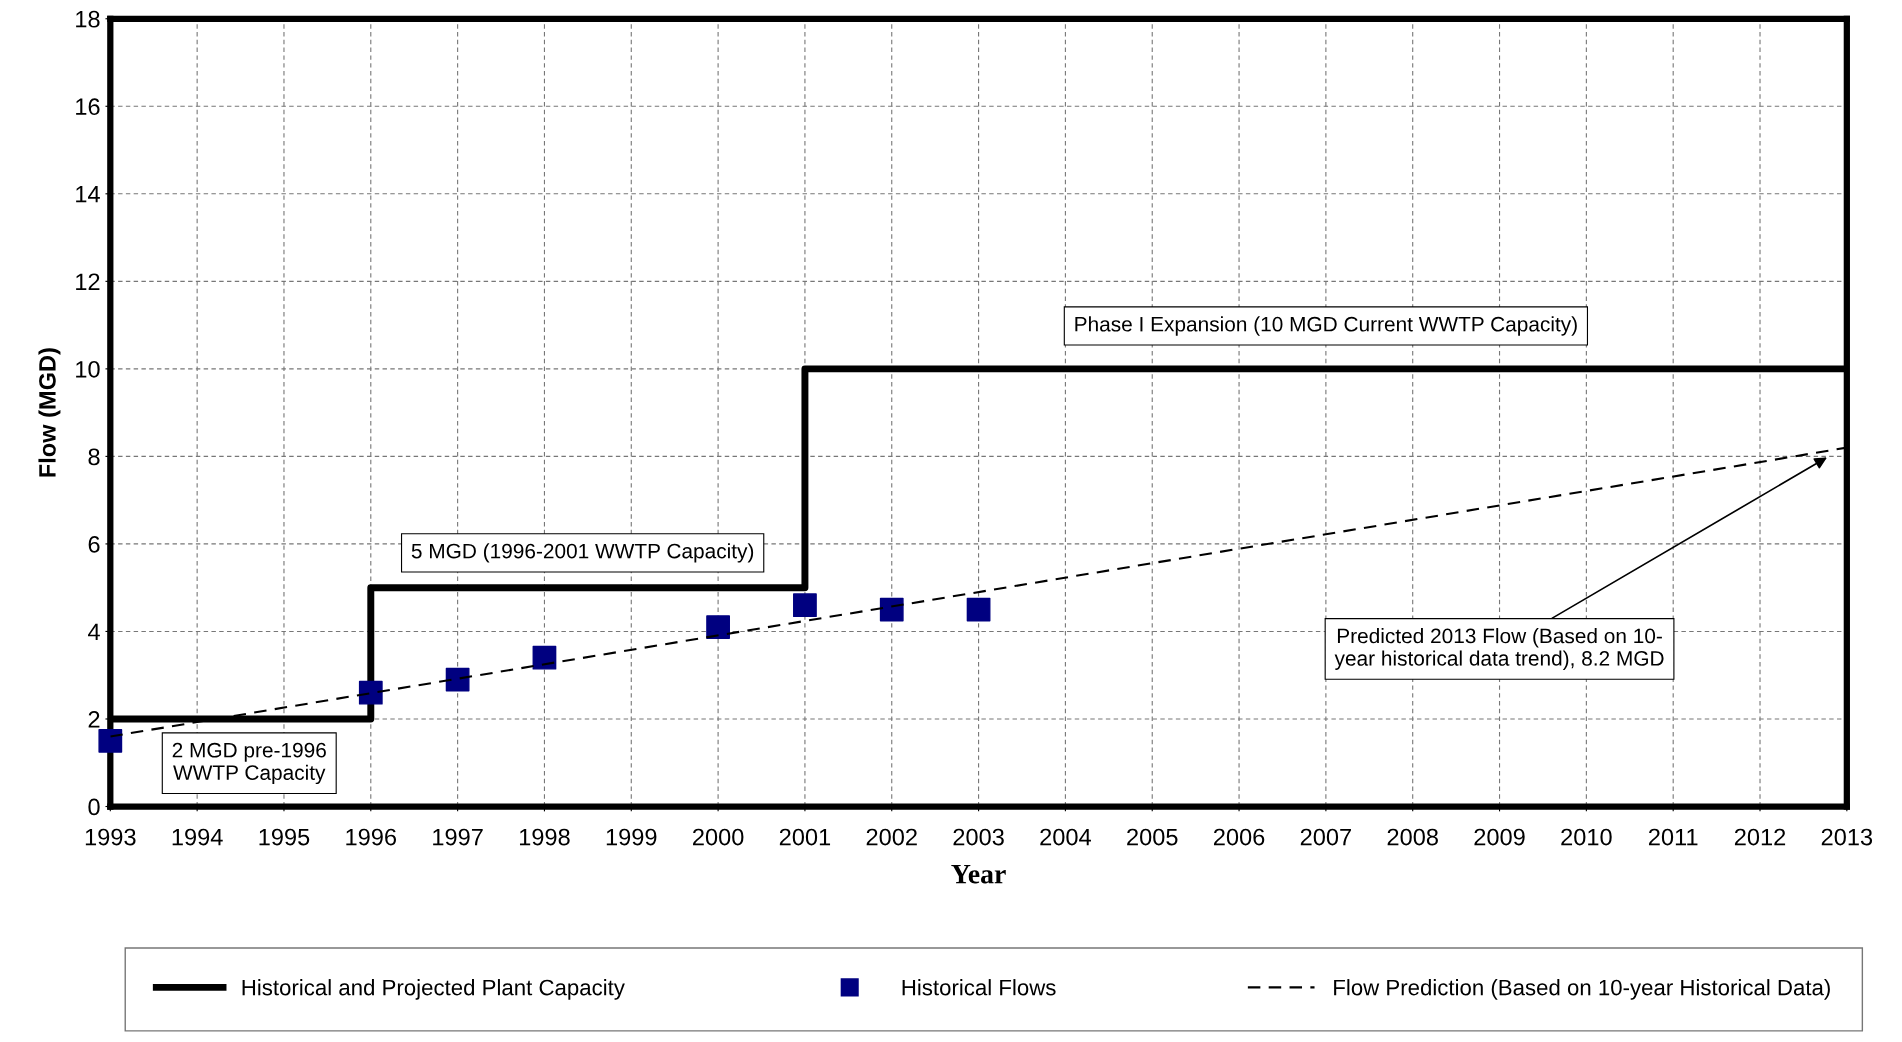 The image size is (1902, 1042). Describe the element at coordinates (110, 837) in the screenshot. I see `x-tick-label: 1993` at that location.